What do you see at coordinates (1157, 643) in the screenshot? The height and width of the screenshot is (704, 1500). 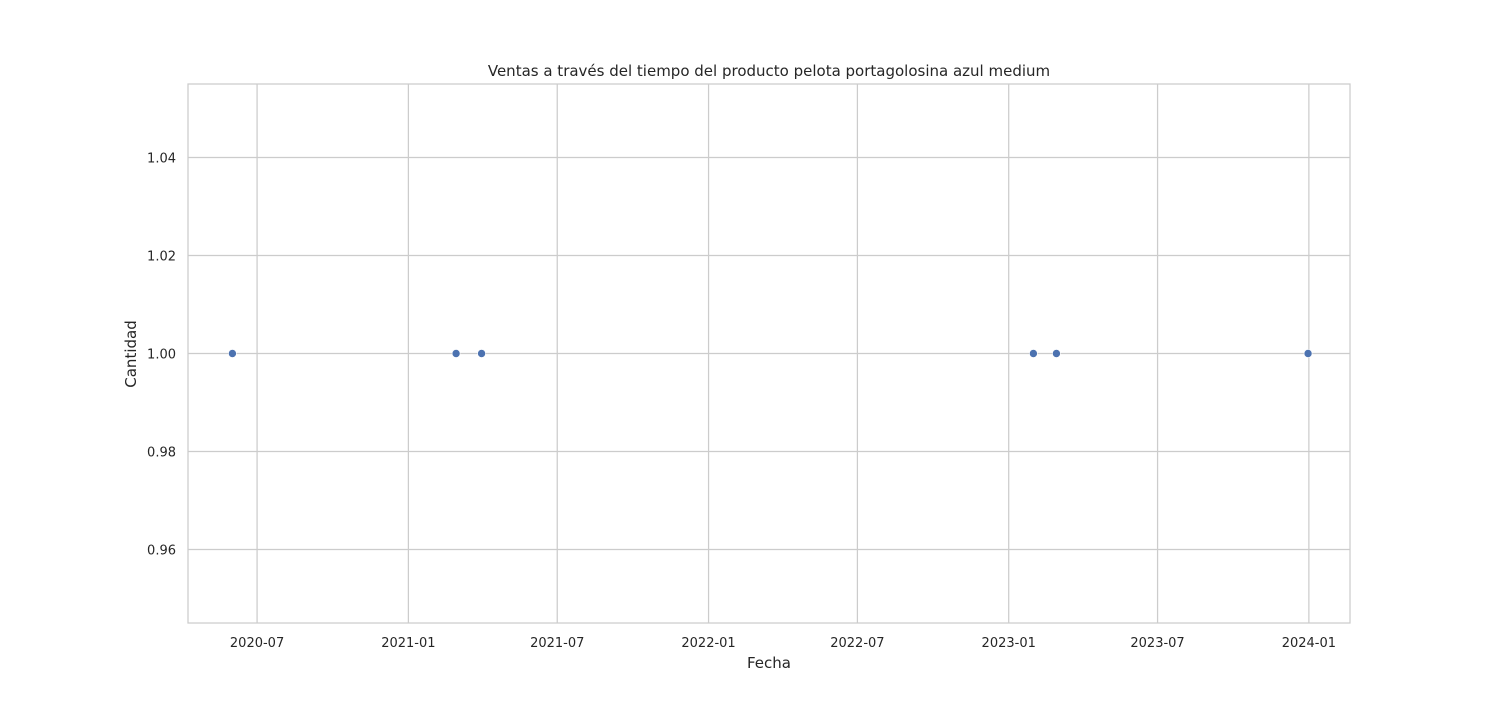 I see `x-tick-label: 2023-07` at bounding box center [1157, 643].